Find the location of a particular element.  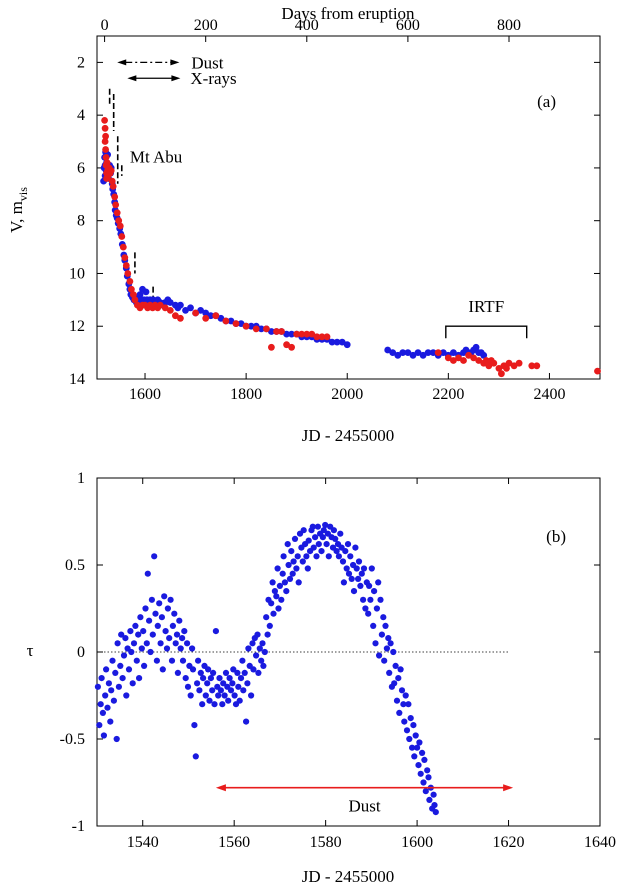

top-x-tick-label: 200 is located at coordinates (206, 25).